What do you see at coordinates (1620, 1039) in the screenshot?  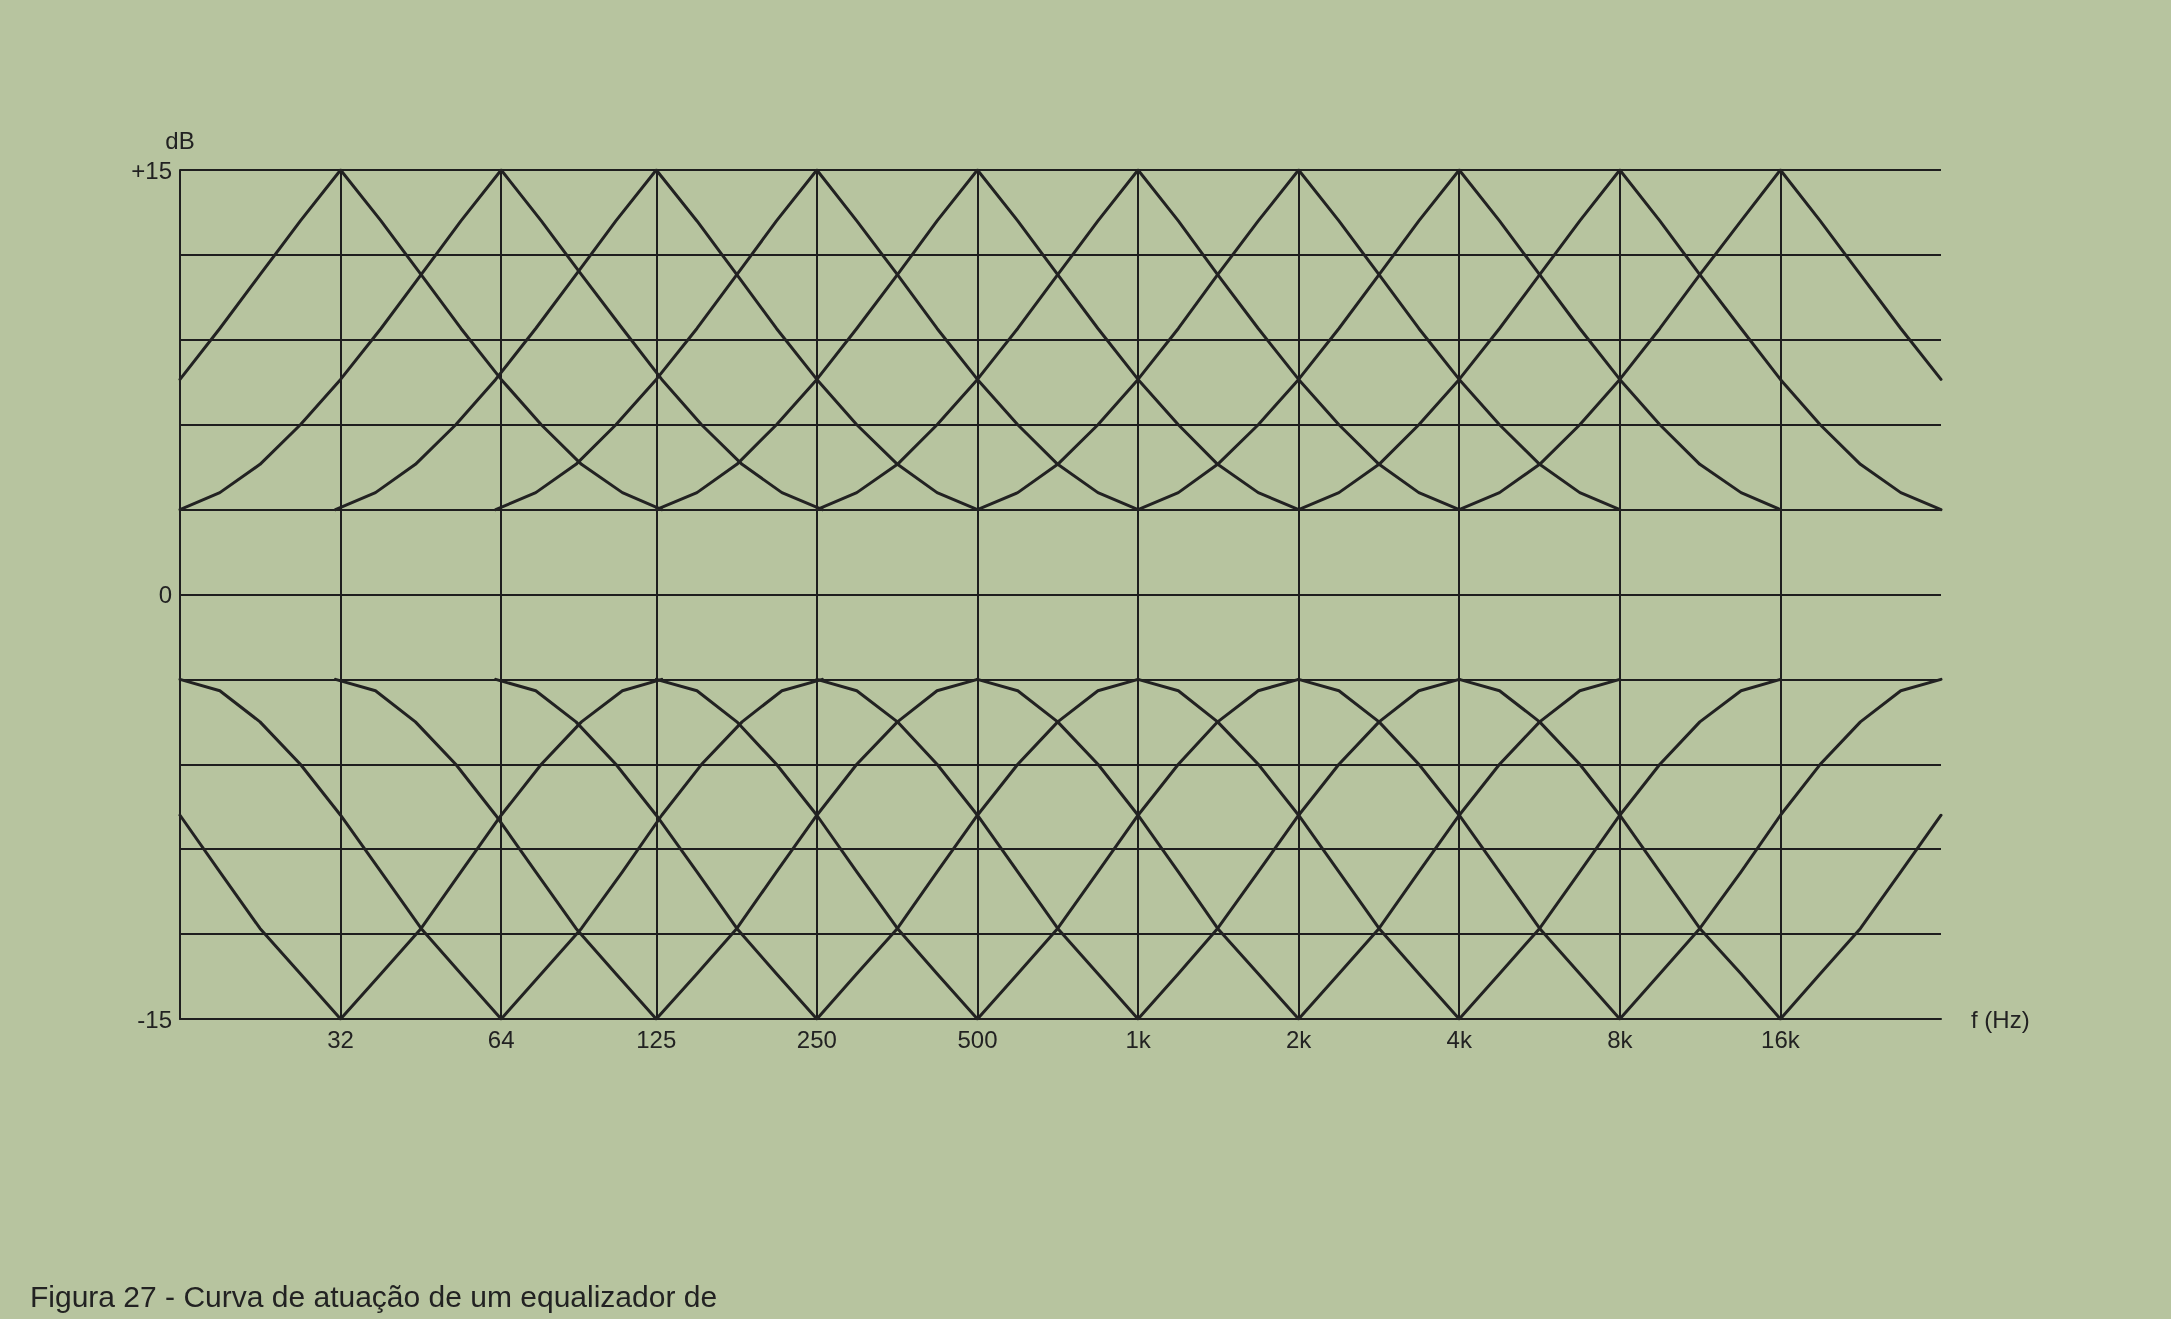 I see `x-tick-label: 8k` at bounding box center [1620, 1039].